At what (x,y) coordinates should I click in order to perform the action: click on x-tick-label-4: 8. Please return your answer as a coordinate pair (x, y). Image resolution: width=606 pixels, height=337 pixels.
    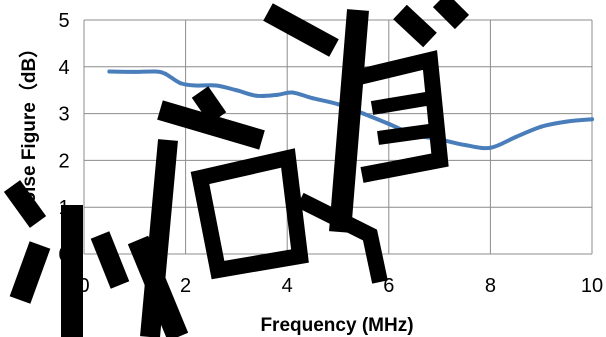
    Looking at the image, I should click on (490, 286).